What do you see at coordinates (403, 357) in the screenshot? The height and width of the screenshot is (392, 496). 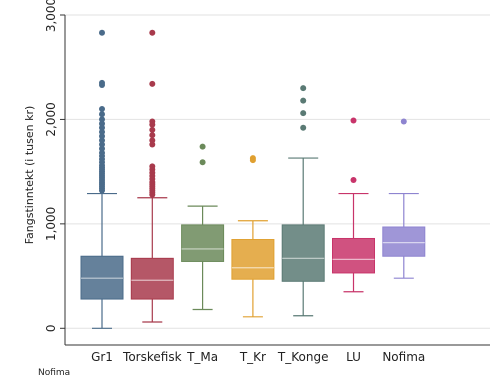 I see `x-tick-label: Nofima` at bounding box center [403, 357].